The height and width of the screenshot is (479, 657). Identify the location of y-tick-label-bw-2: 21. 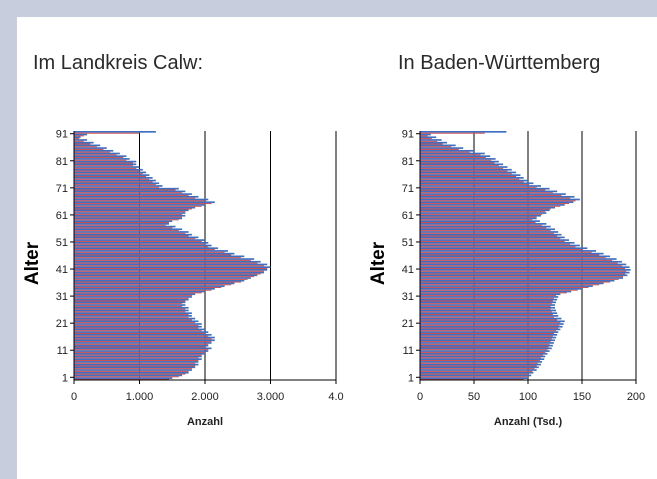
(408, 324).